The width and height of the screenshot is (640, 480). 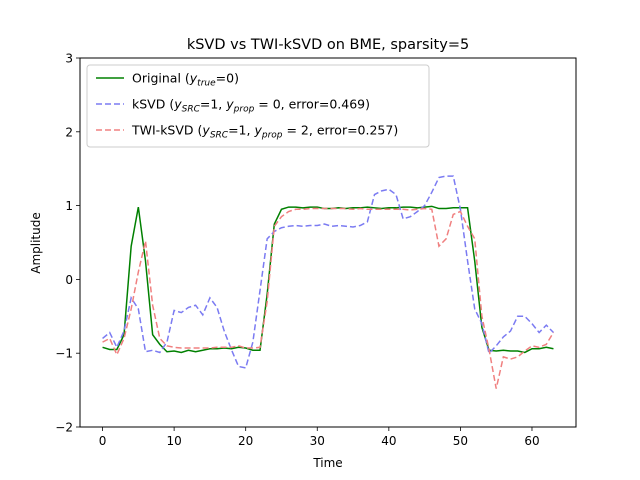 I want to click on y-axis-label: Amplitude, so click(x=36, y=243).